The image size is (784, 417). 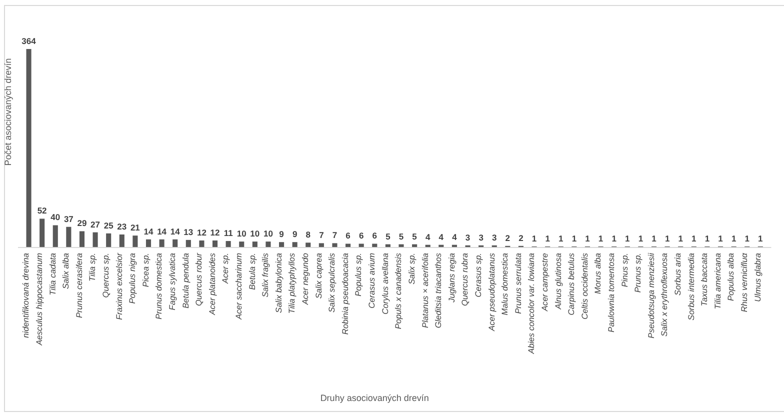 I want to click on x-axis-title: Druhy asociovaných drevín, so click(x=374, y=398).